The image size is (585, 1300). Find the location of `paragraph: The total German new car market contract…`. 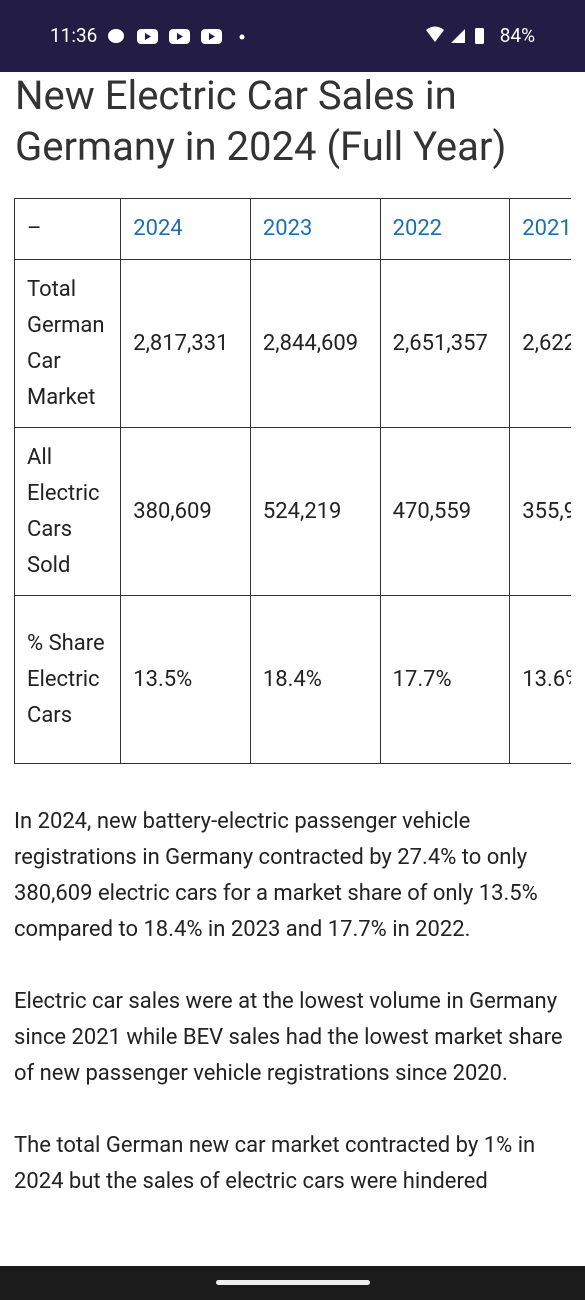

paragraph: The total German new car market contract… is located at coordinates (275, 1163).